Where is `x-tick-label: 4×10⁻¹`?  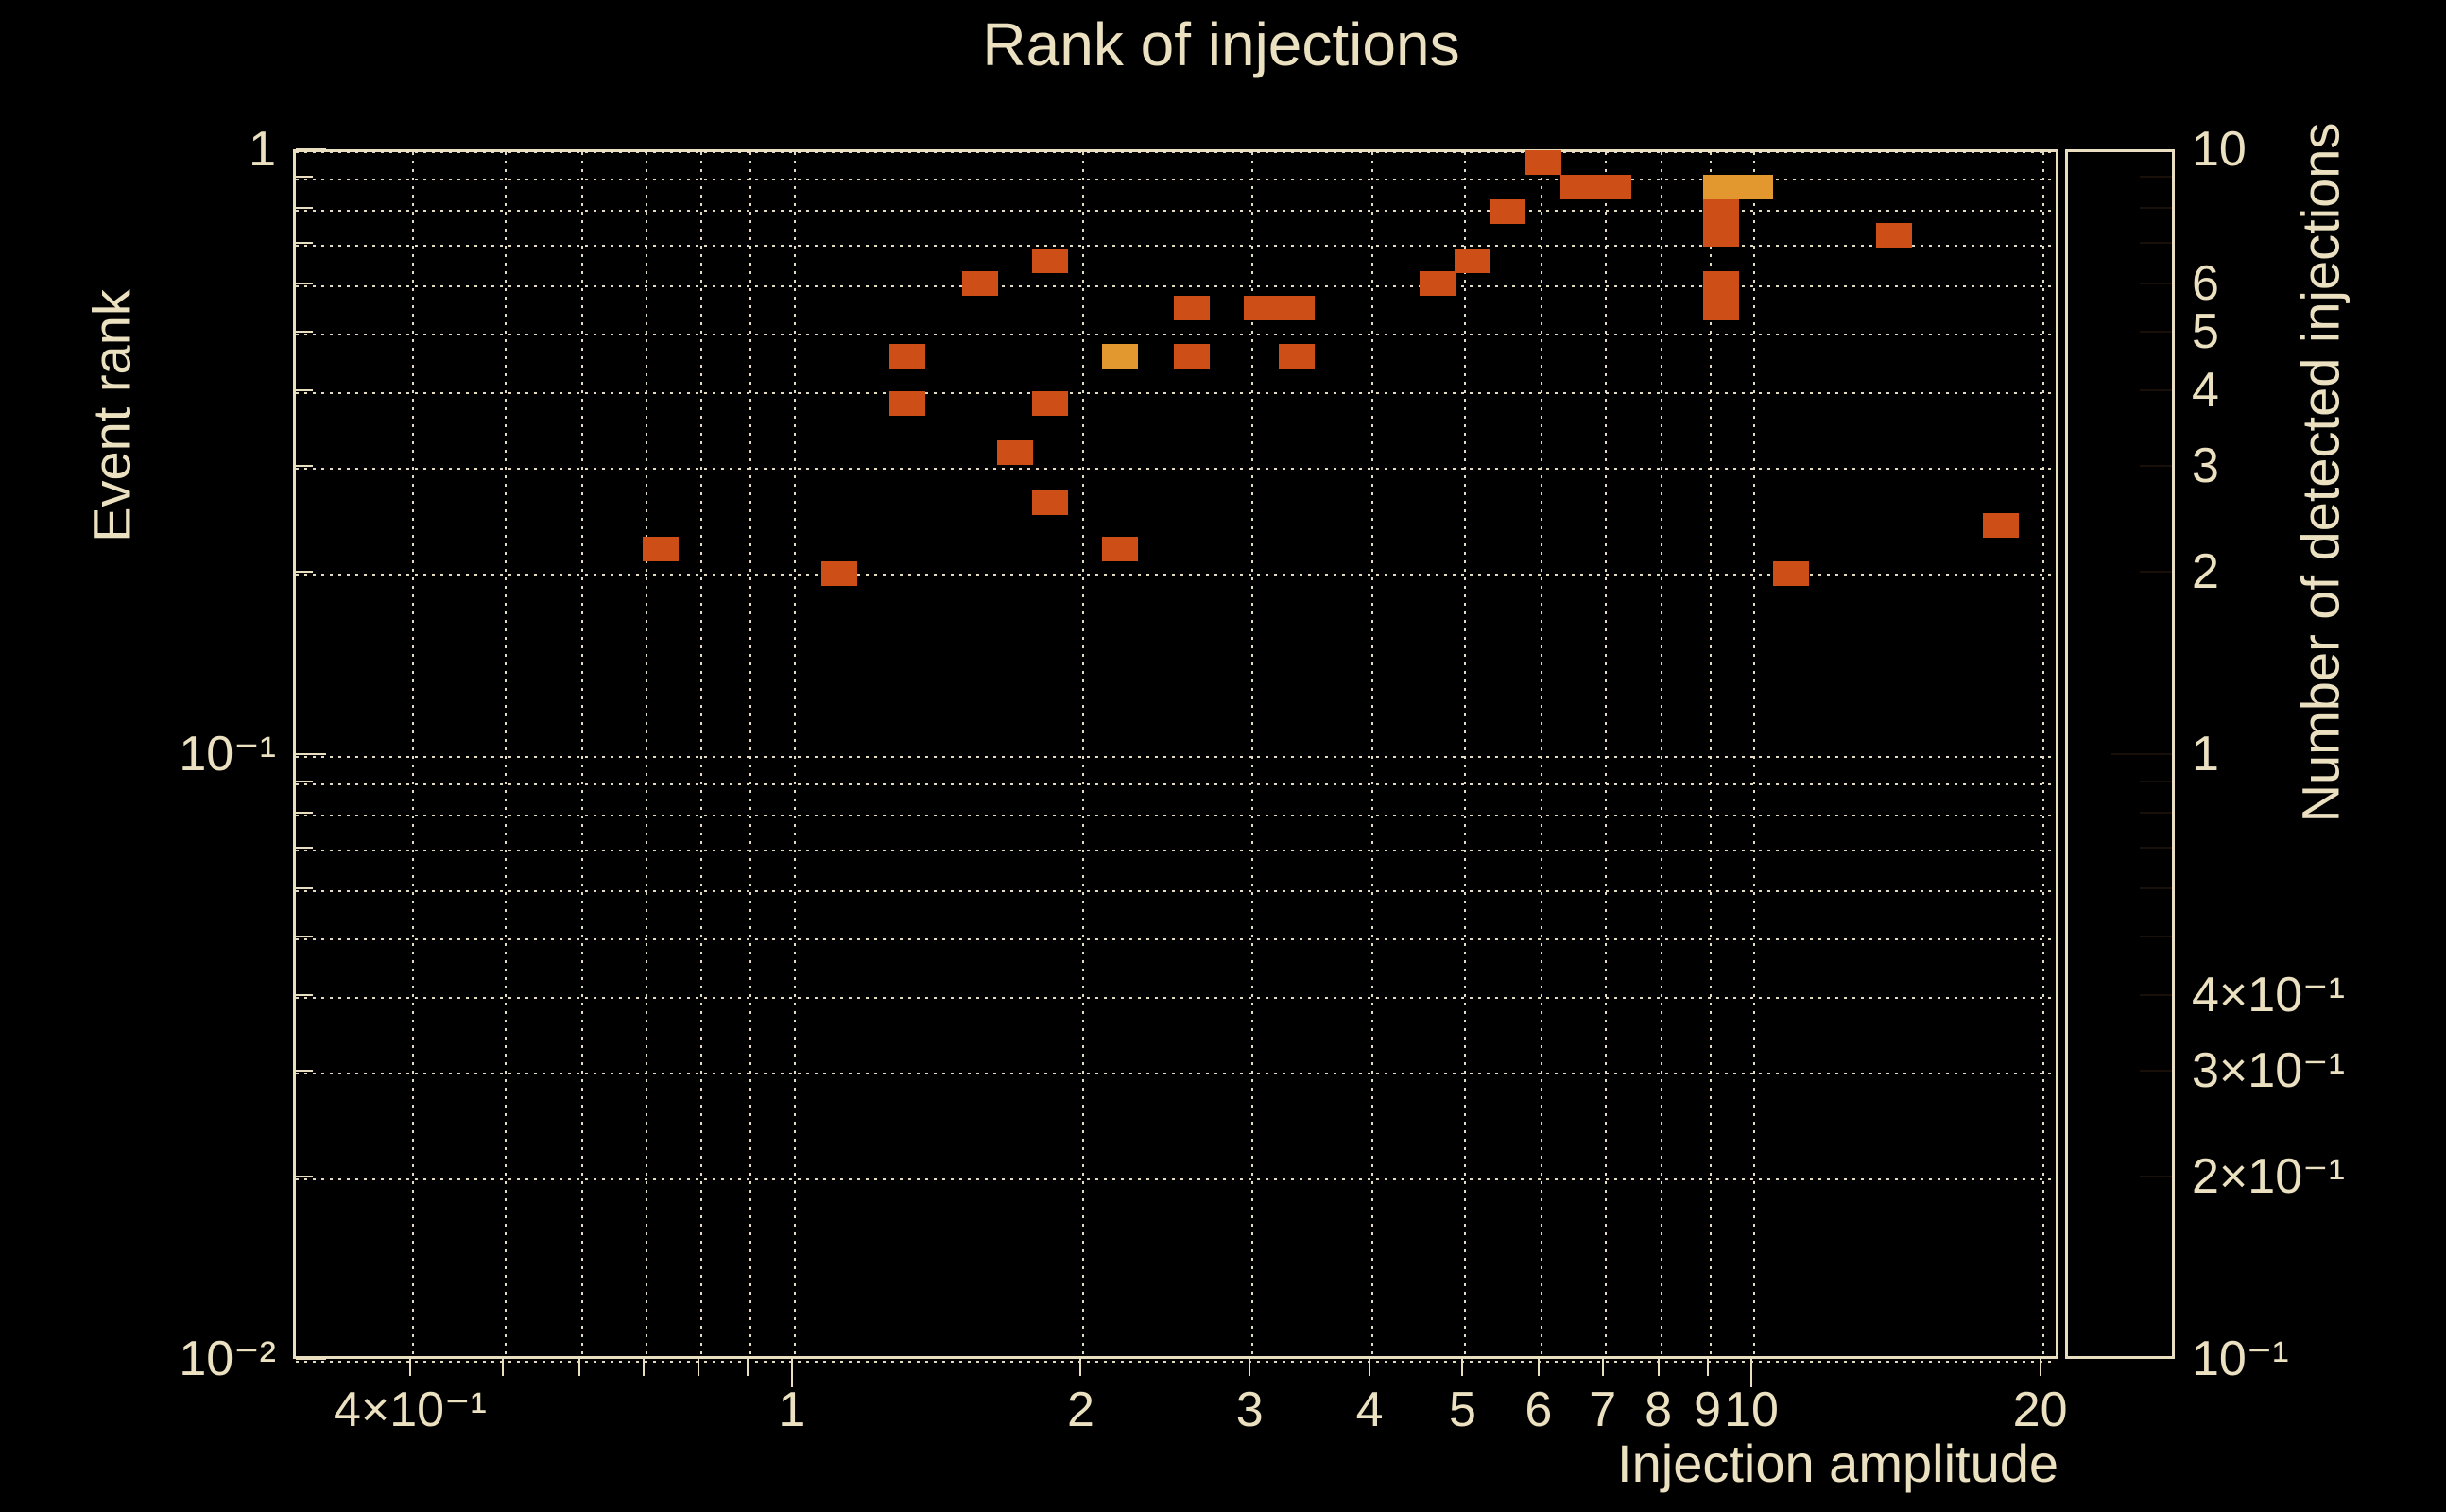 x-tick-label: 4×10⁻¹ is located at coordinates (410, 1410).